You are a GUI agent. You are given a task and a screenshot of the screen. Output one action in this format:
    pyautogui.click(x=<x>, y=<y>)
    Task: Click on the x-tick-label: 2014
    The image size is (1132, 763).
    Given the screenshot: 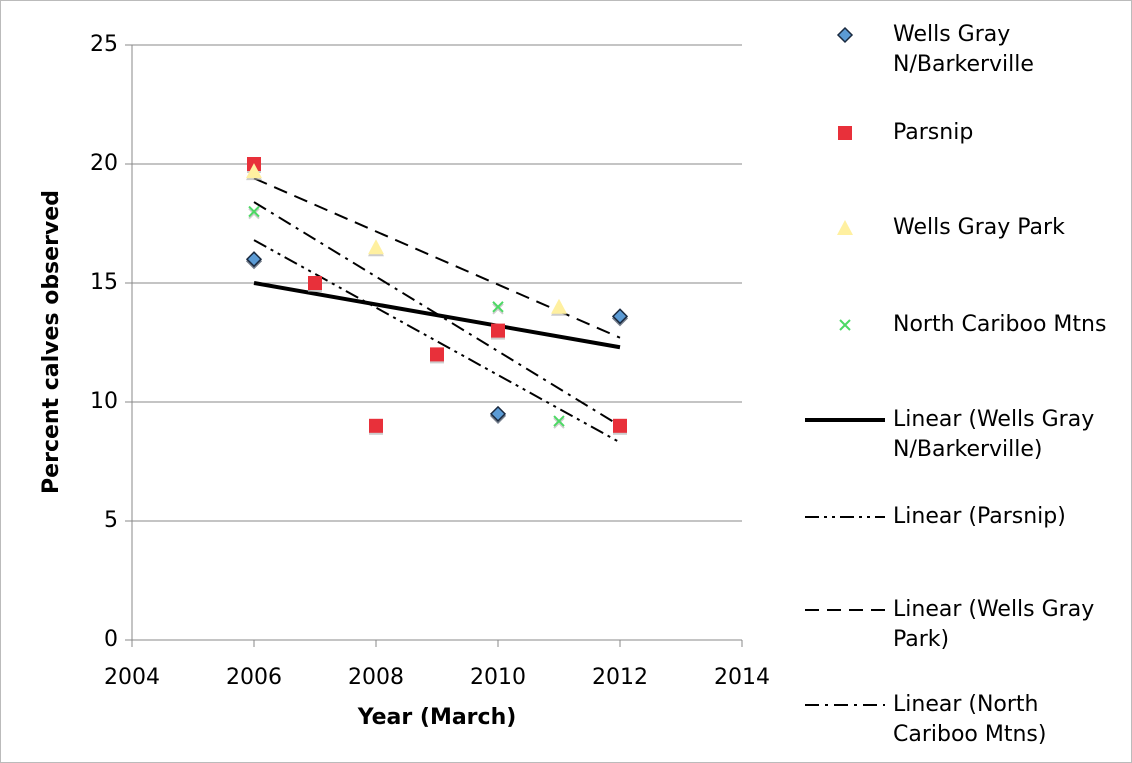 What is the action you would take?
    pyautogui.click(x=742, y=677)
    